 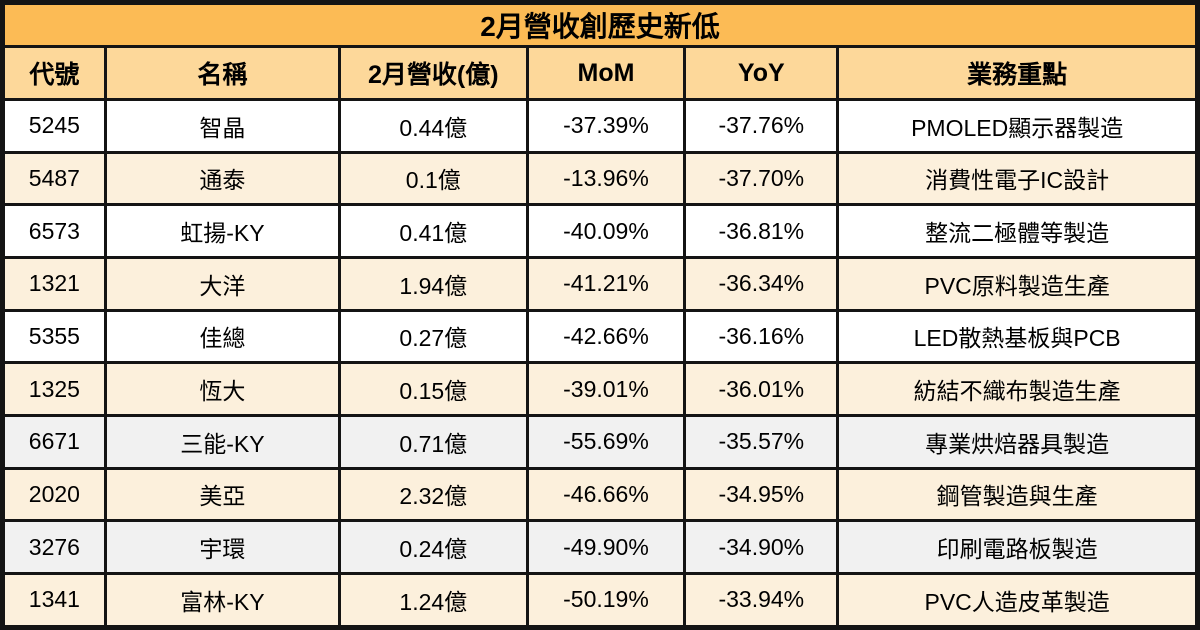 I want to click on cell-yoy: -37.76%, so click(x=761, y=126).